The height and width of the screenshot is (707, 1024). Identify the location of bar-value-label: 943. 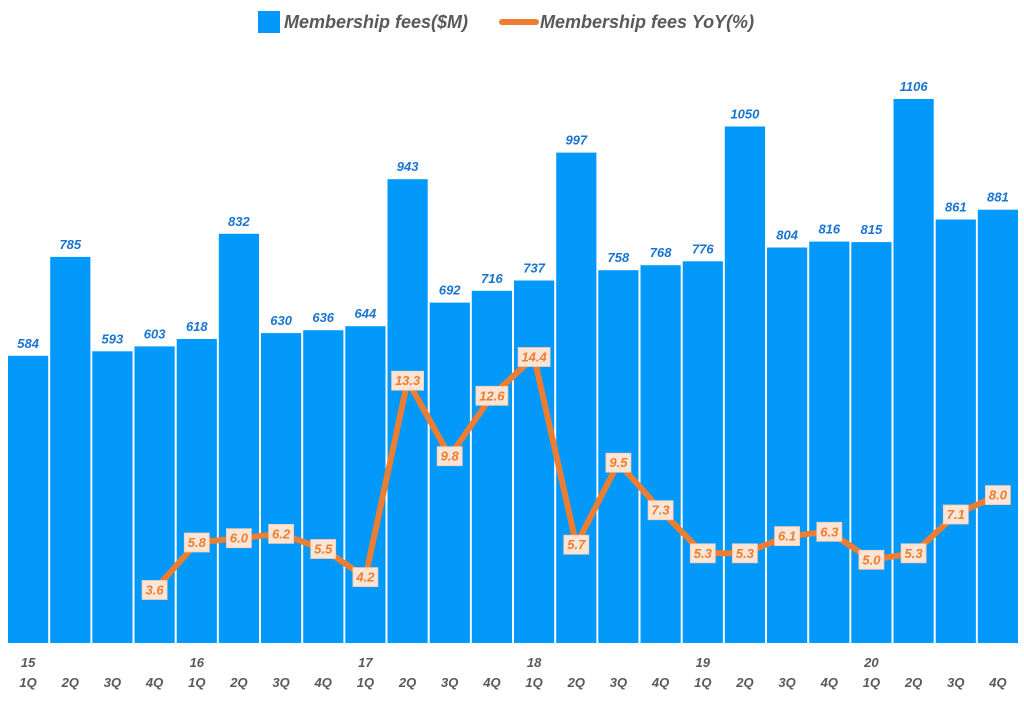
(408, 166).